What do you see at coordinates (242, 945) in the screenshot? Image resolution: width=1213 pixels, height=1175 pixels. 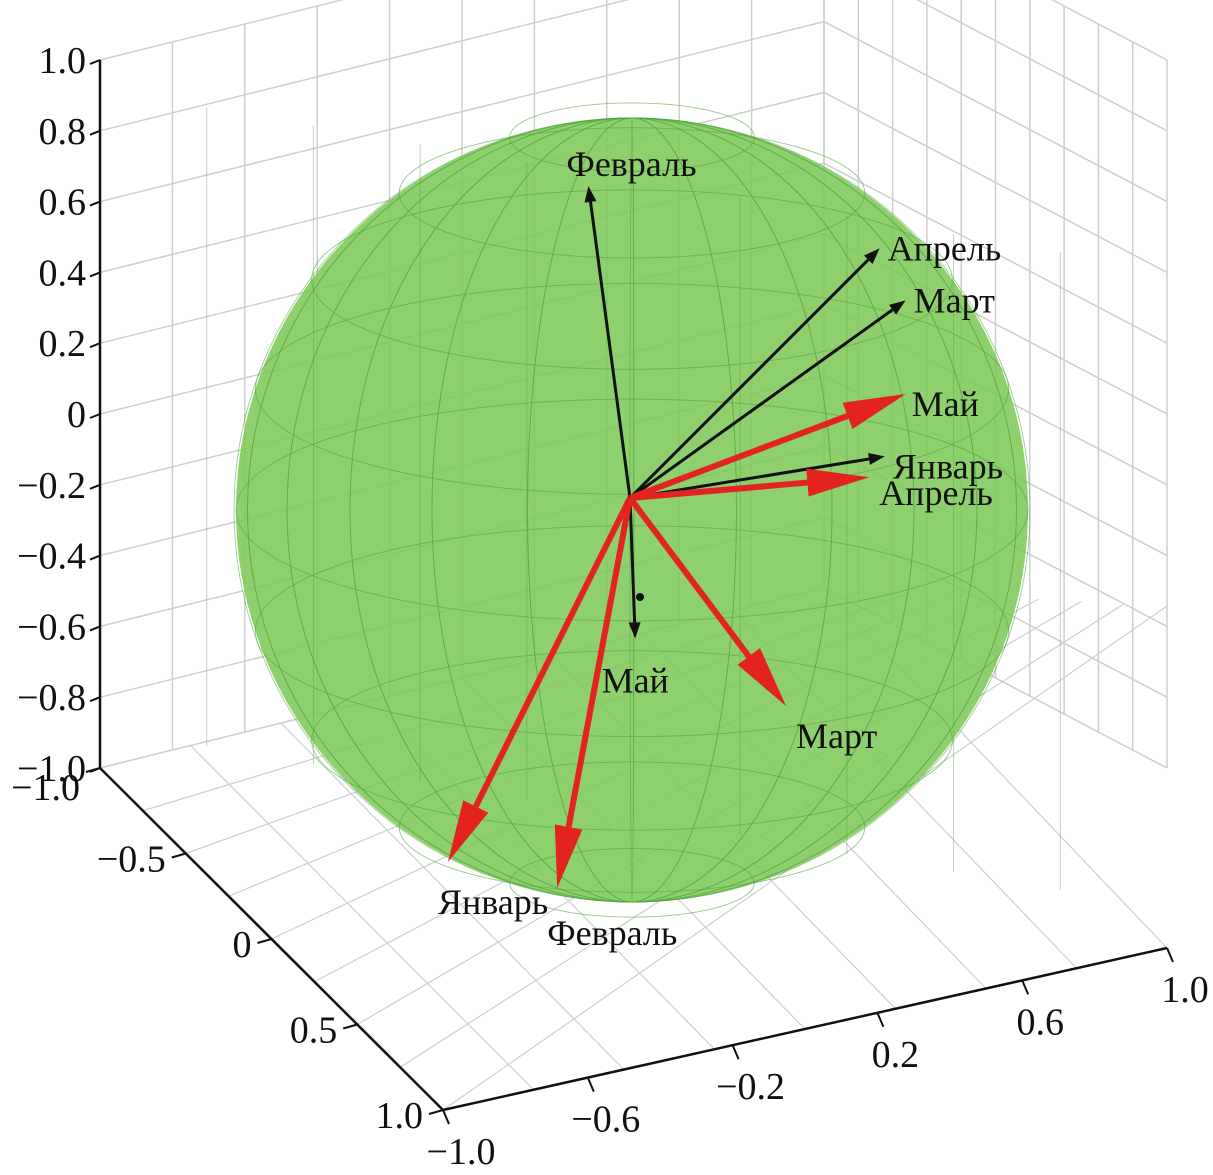 I see `left-tick-label: 0` at bounding box center [242, 945].